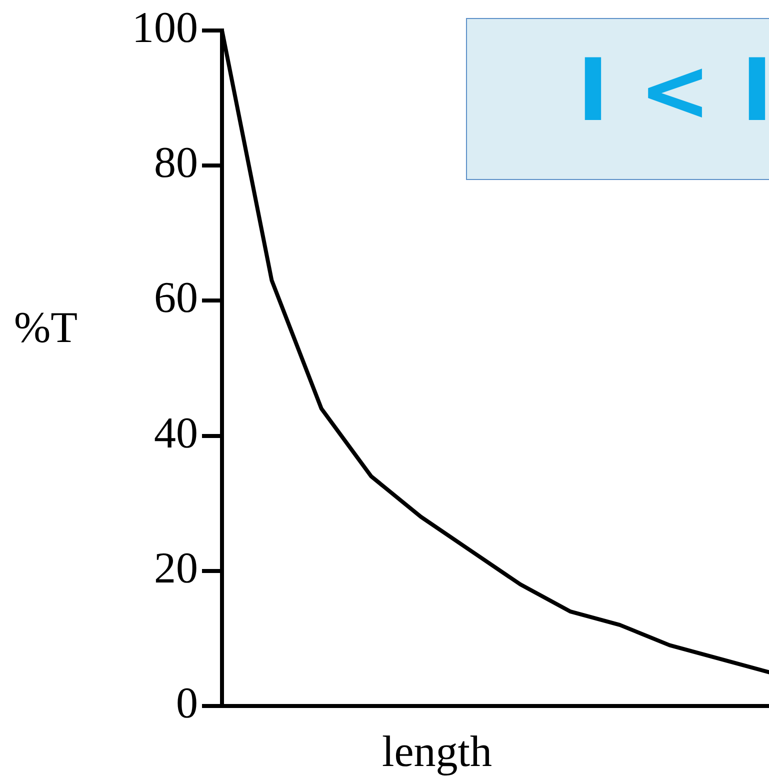 This screenshot has width=769, height=781. I want to click on y-tick-label: 40, so click(176, 433).